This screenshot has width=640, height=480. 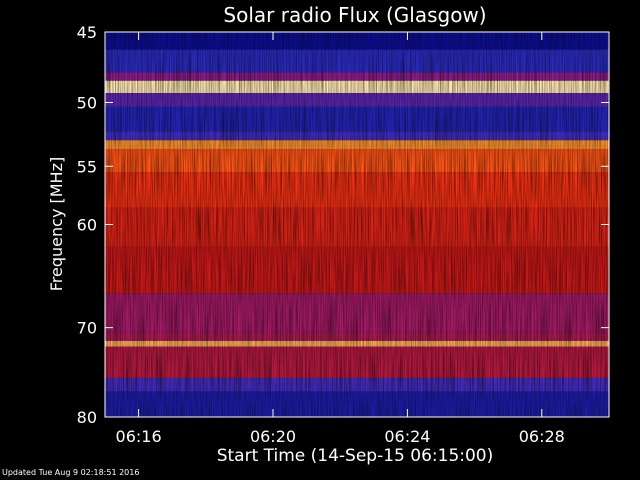 I want to click on update-timestamp: Updated Tue Aug 9 02:18:51 2016, so click(x=71, y=472).